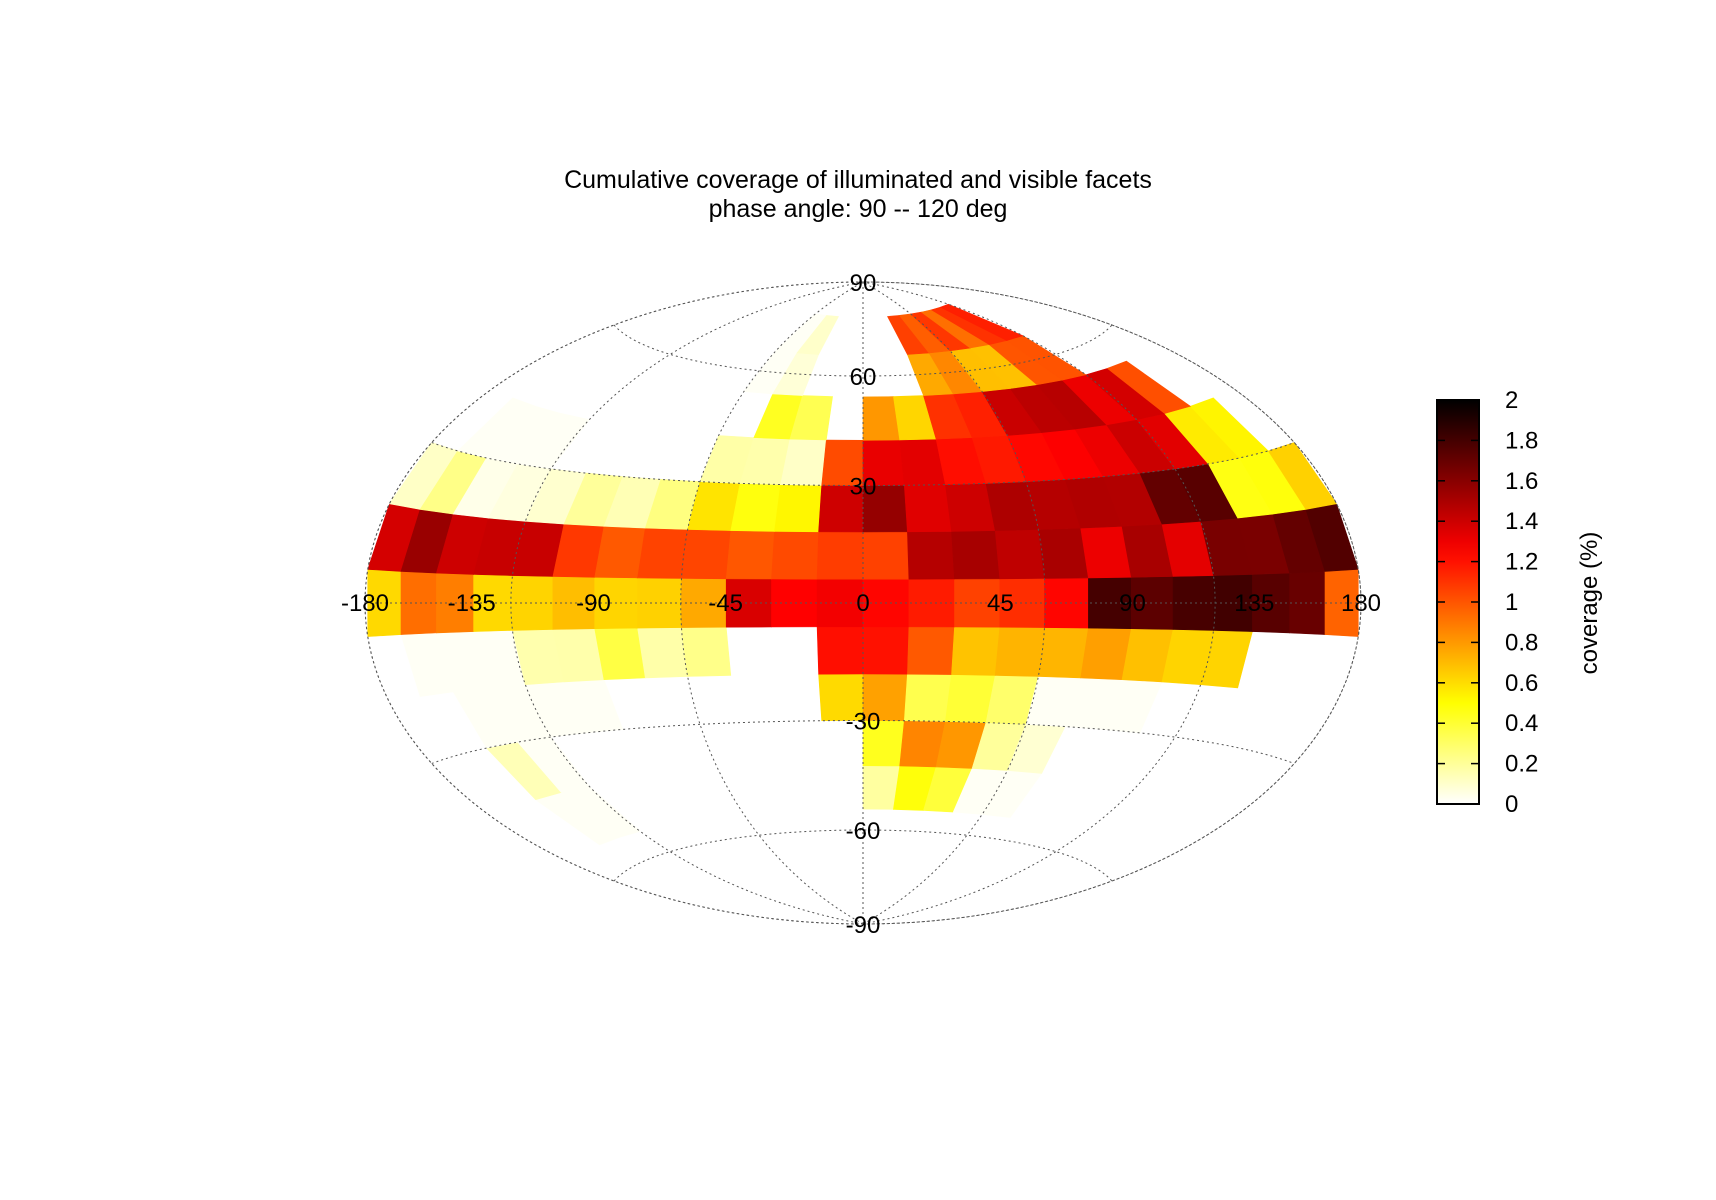 The height and width of the screenshot is (1200, 1716). What do you see at coordinates (593, 603) in the screenshot?
I see `longitude-tick-label: -90` at bounding box center [593, 603].